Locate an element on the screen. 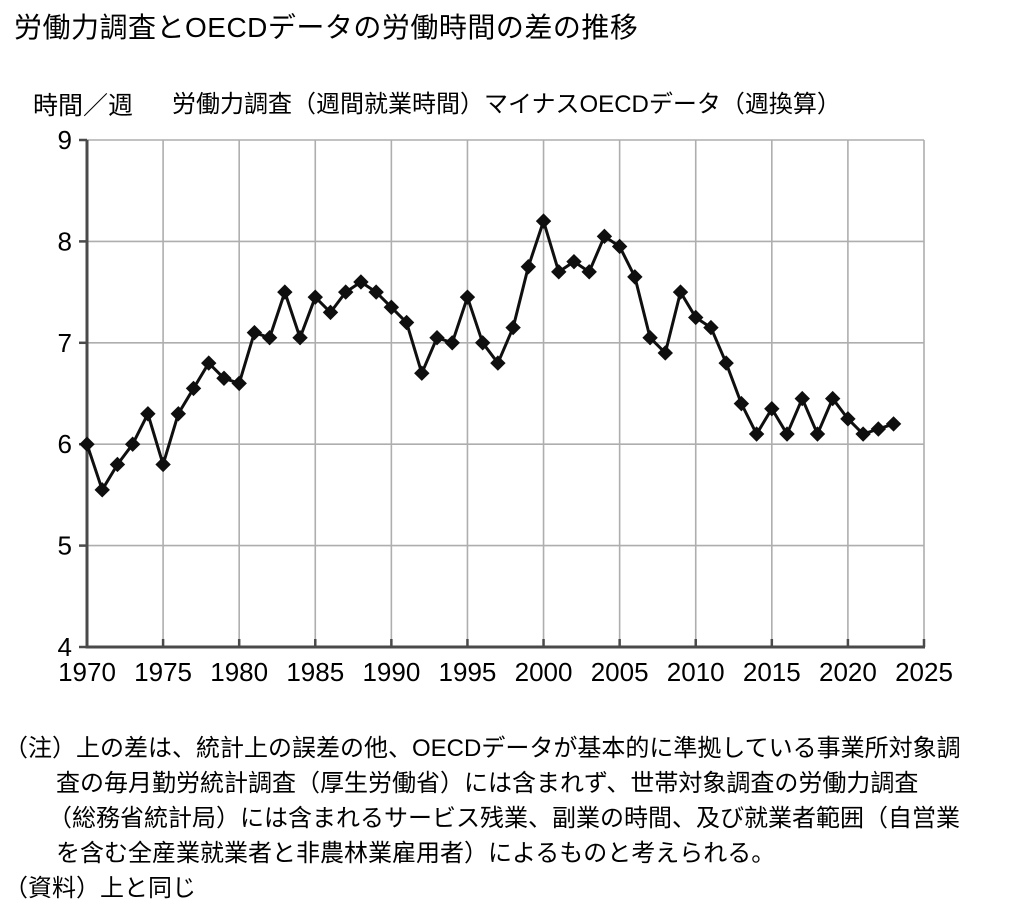 The image size is (1009, 904). series-definition-label: 労働力調査（週間就業時間）マイナスOECDデータ（週換算） is located at coordinates (506, 104).